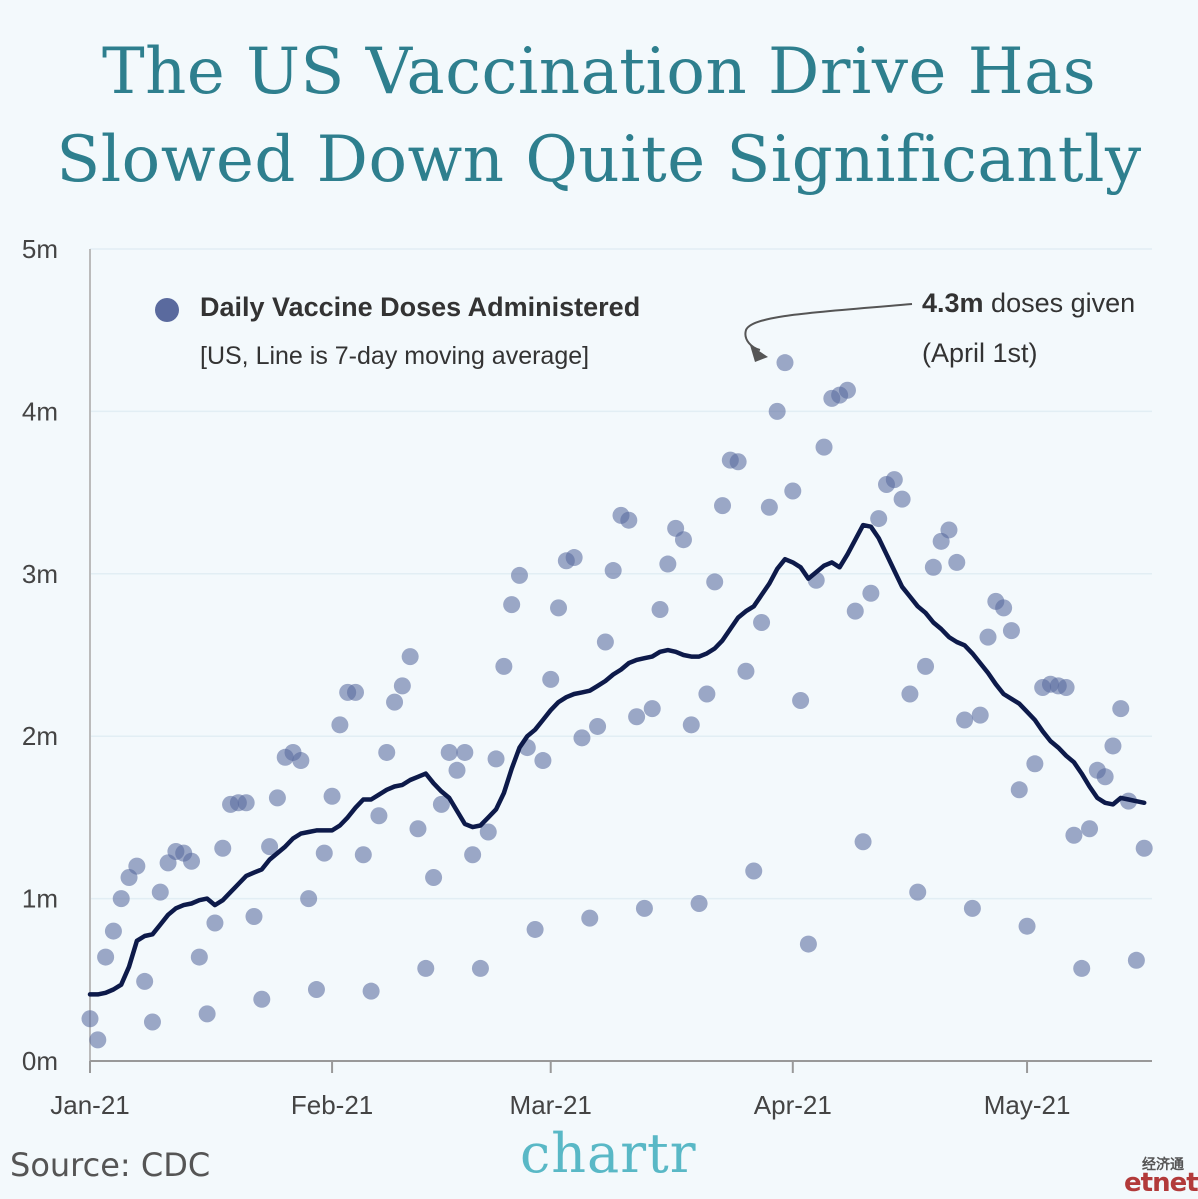 The height and width of the screenshot is (1199, 1198). I want to click on y-tick-label: 1m, so click(40, 899).